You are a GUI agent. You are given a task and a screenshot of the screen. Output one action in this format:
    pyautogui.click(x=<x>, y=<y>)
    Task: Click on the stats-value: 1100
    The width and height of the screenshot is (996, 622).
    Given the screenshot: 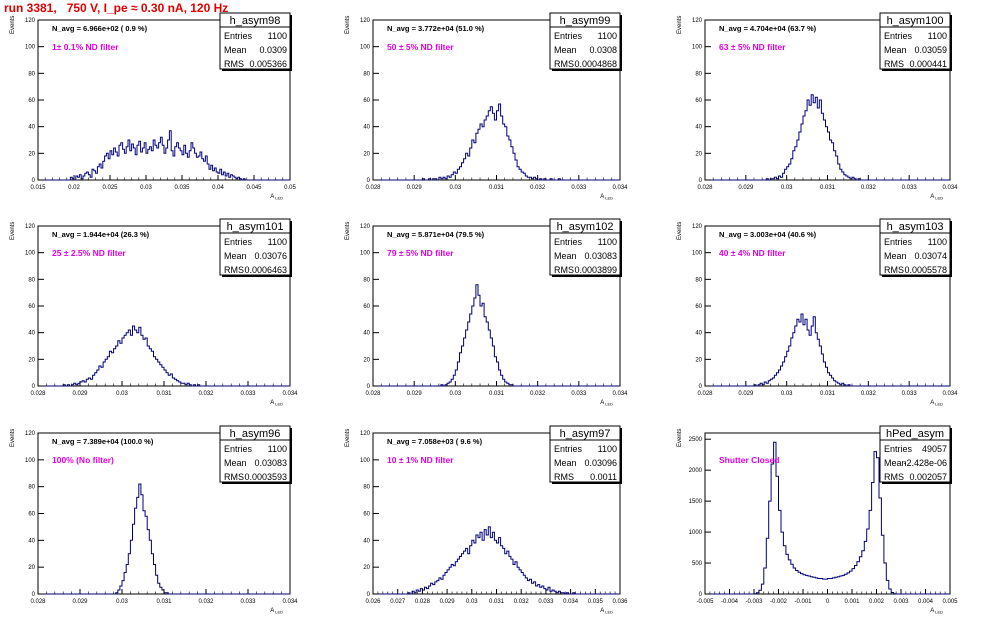 What is the action you would take?
    pyautogui.click(x=607, y=449)
    